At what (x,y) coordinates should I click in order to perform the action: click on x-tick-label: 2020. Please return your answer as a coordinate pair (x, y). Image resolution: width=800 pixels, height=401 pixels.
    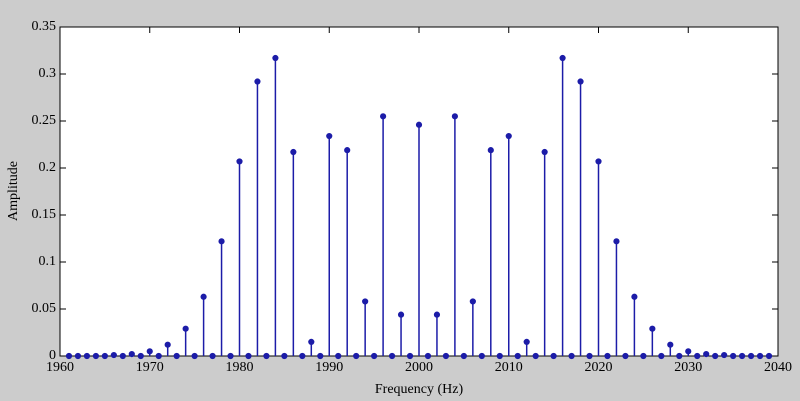
    Looking at the image, I should click on (599, 367).